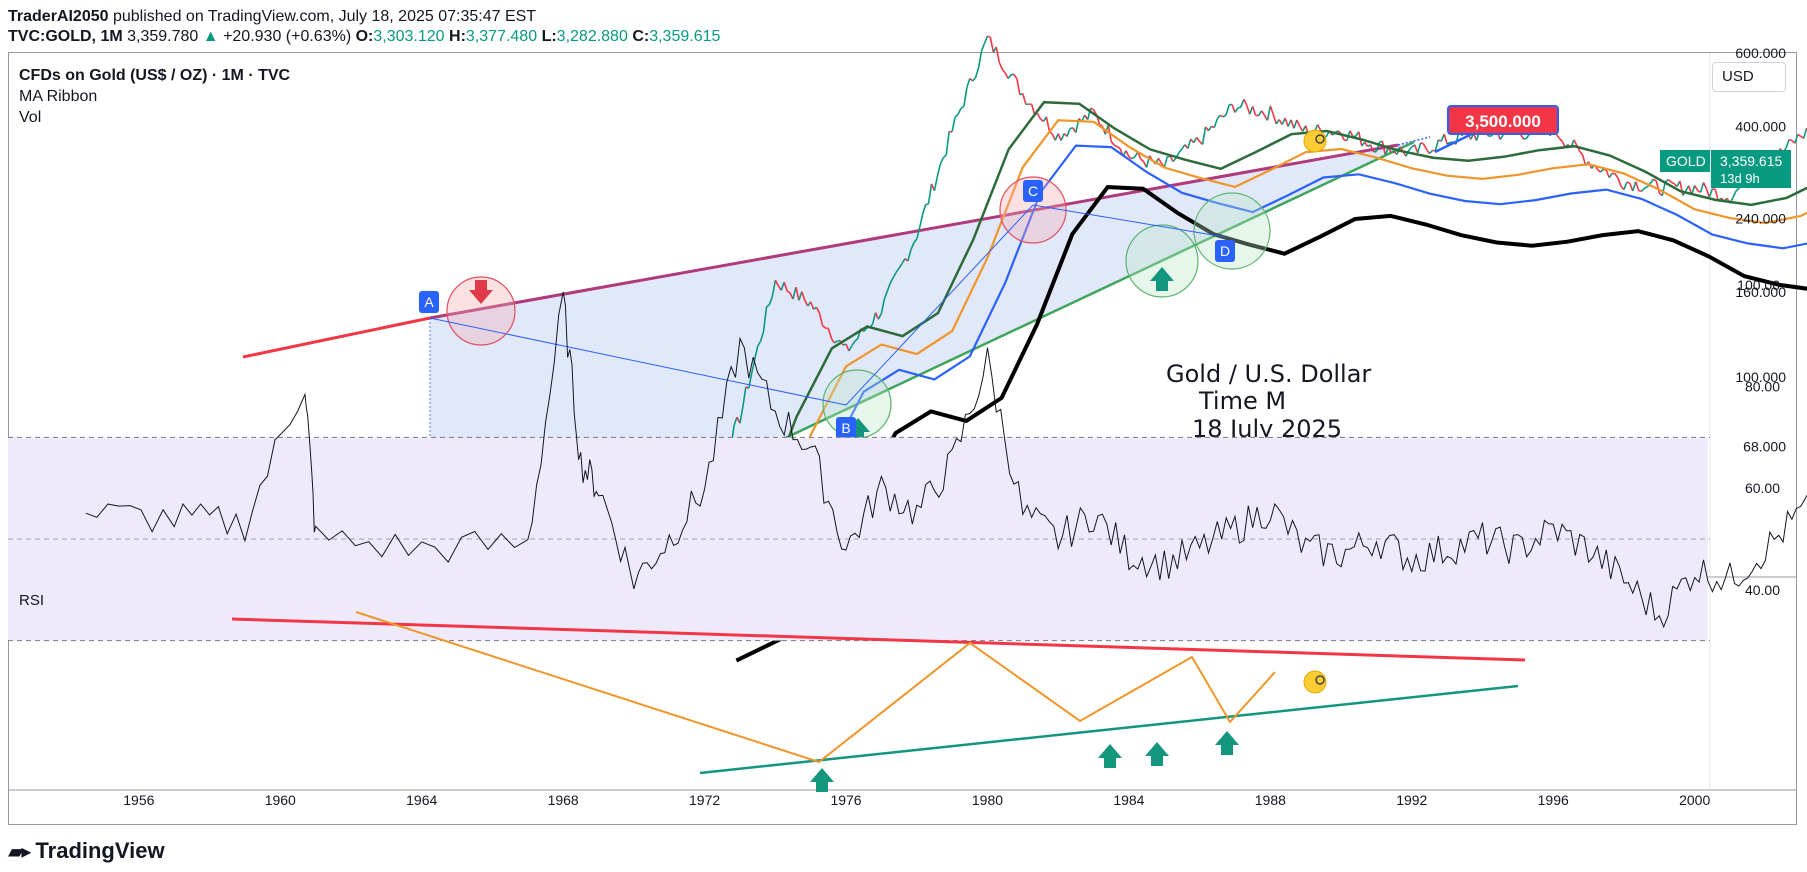 This screenshot has height=872, width=1807. I want to click on cd-line, so click(1129, 221).